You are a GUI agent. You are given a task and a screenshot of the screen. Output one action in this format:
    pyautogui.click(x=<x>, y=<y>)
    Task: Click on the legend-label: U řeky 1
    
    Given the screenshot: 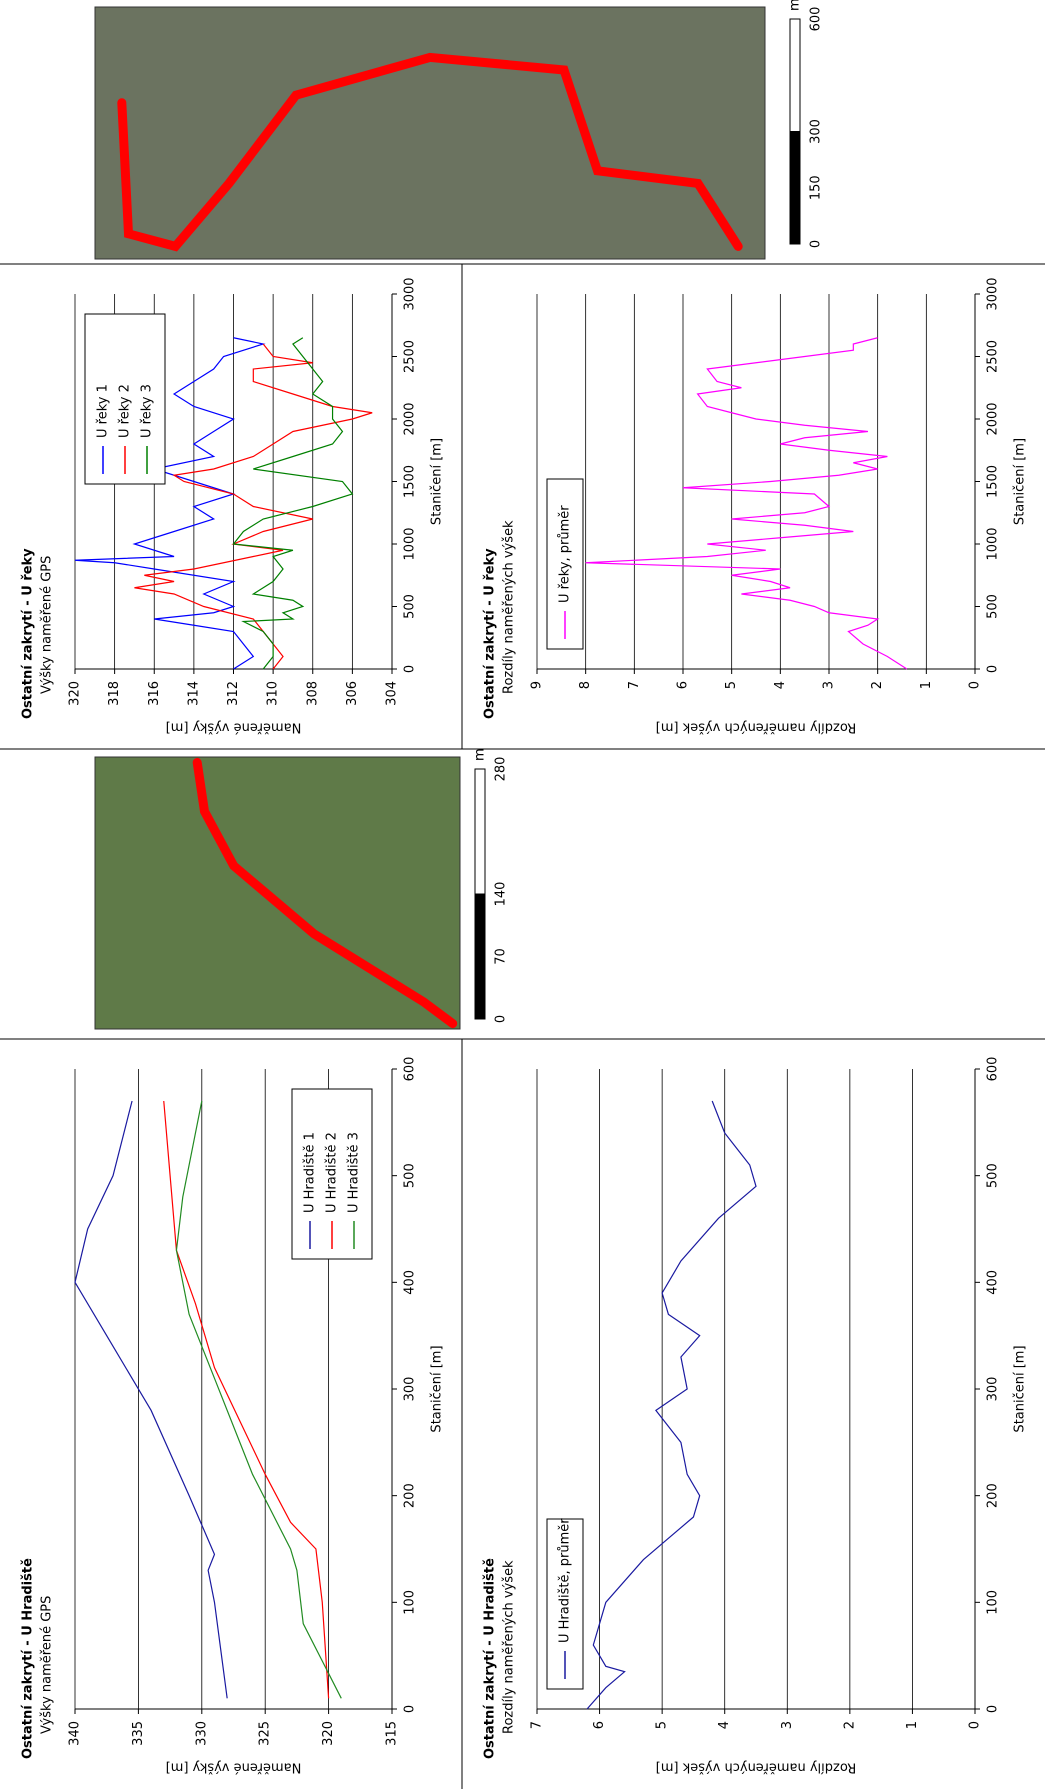 What is the action you would take?
    pyautogui.click(x=103, y=411)
    